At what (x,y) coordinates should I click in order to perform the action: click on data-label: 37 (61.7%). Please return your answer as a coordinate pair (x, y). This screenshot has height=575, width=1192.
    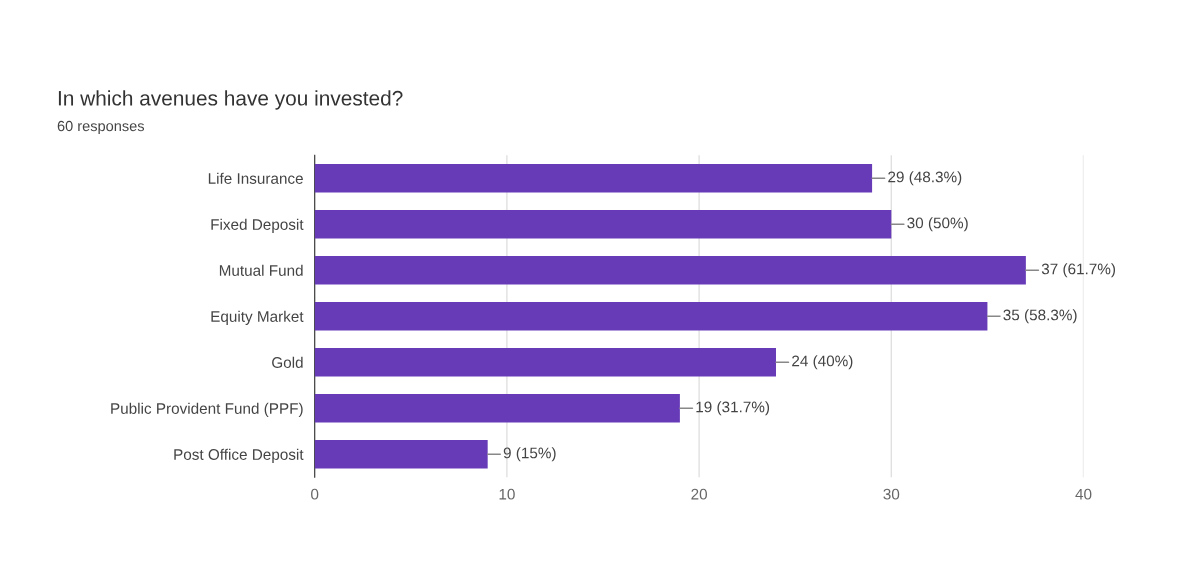
    Looking at the image, I should click on (1078, 270).